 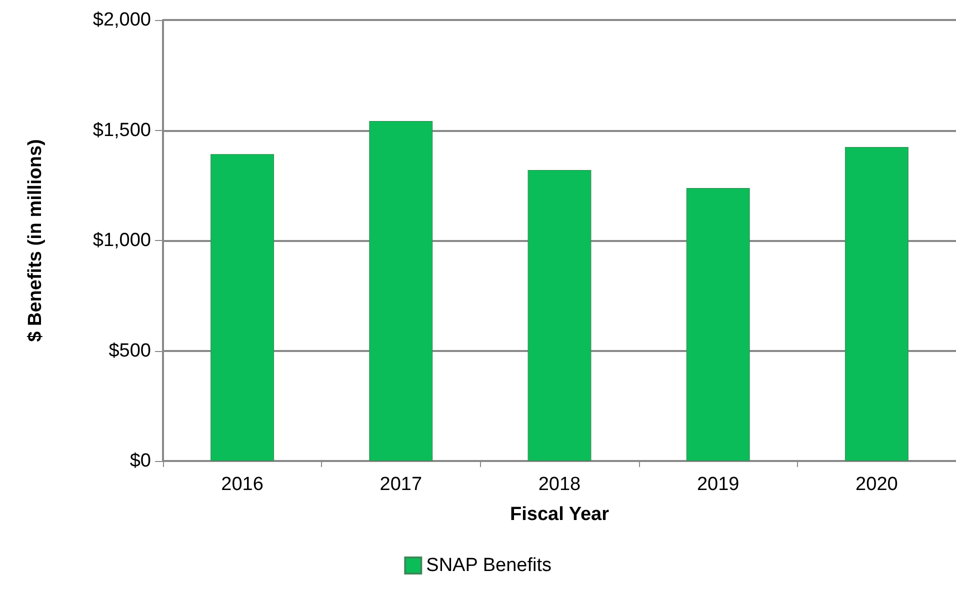 I want to click on x-tick-label: 2018, so click(x=559, y=484).